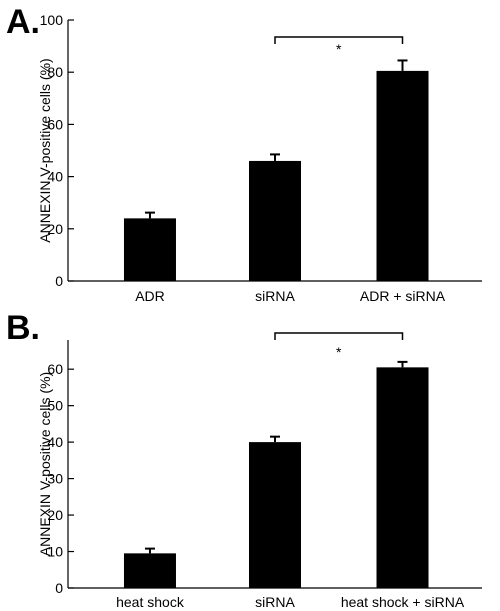  I want to click on category-label: ADR, so click(150, 296).